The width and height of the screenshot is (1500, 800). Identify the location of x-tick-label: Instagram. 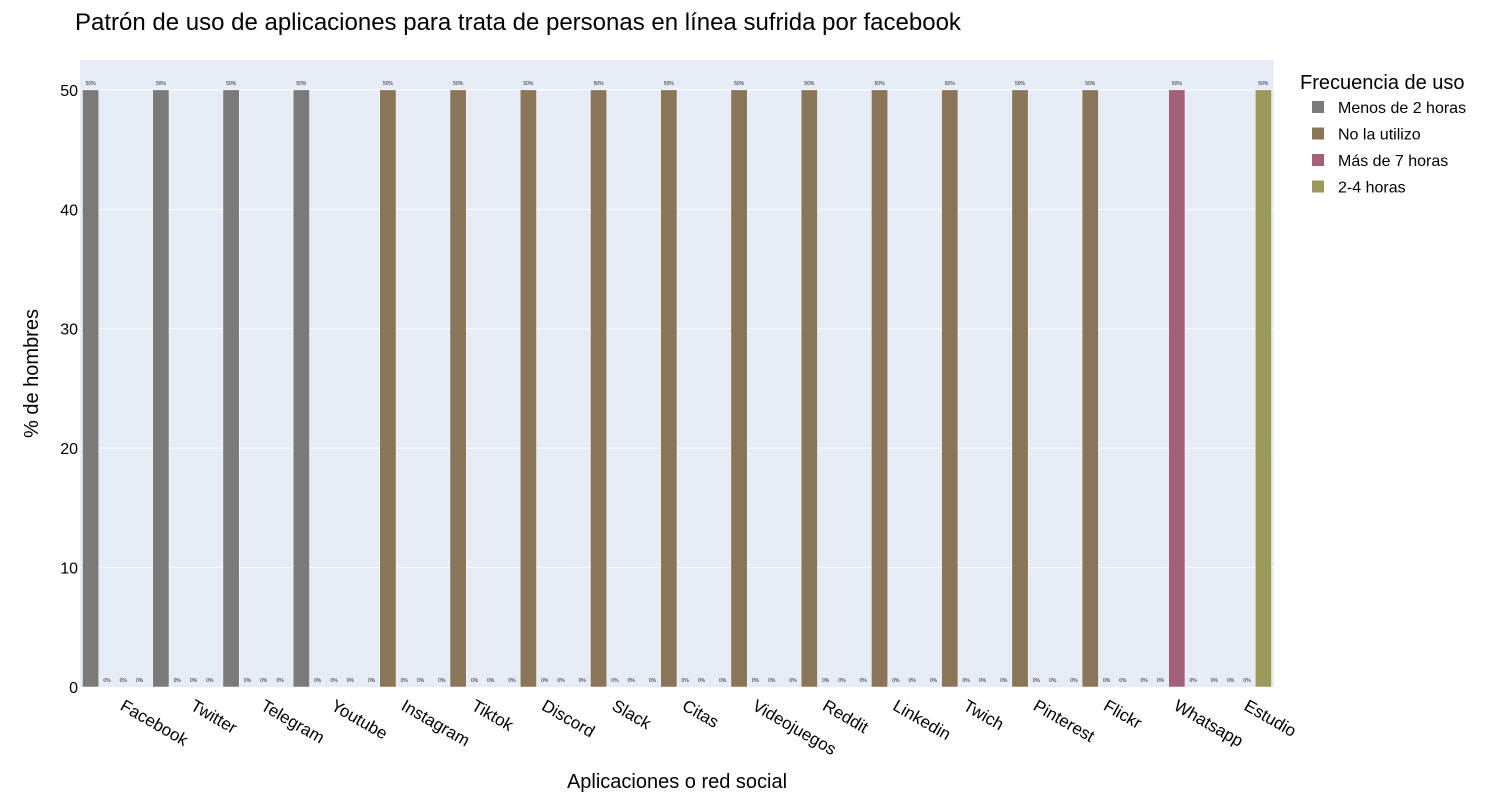
(435, 723).